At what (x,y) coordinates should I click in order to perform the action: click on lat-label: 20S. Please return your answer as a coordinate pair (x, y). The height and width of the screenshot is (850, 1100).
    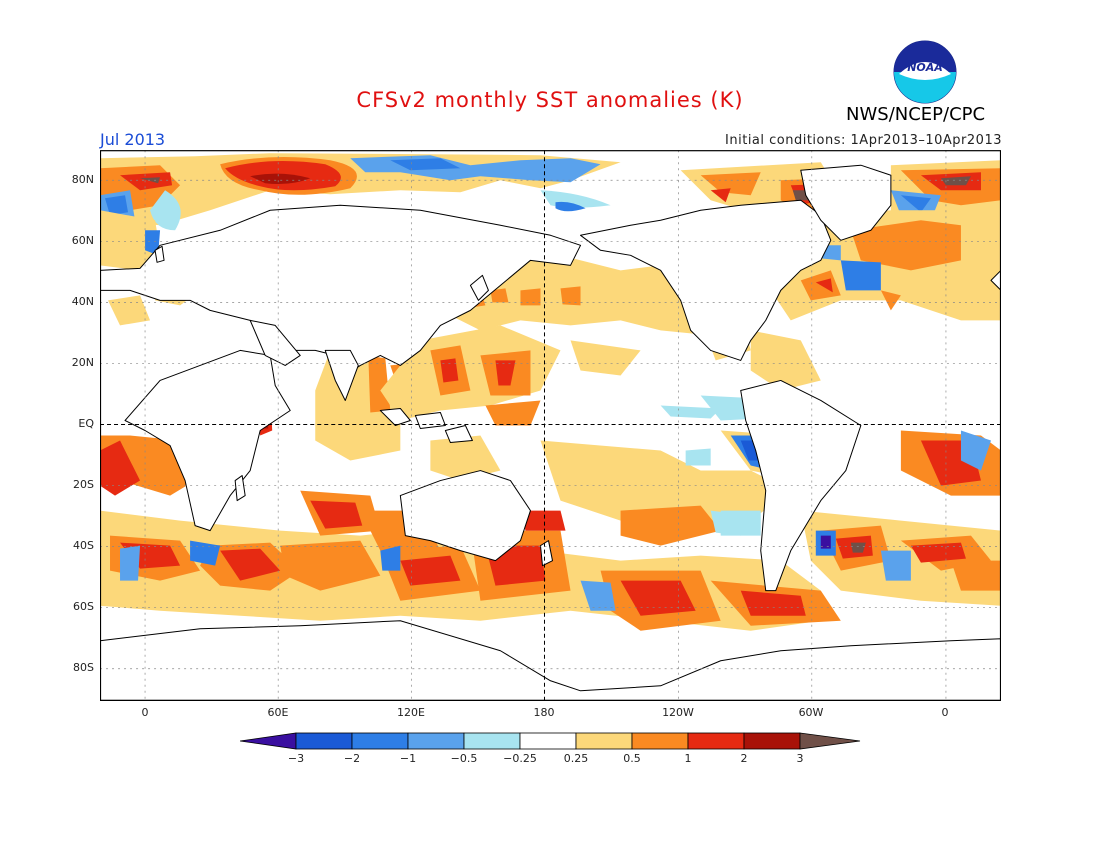
    Looking at the image, I should click on (83, 484).